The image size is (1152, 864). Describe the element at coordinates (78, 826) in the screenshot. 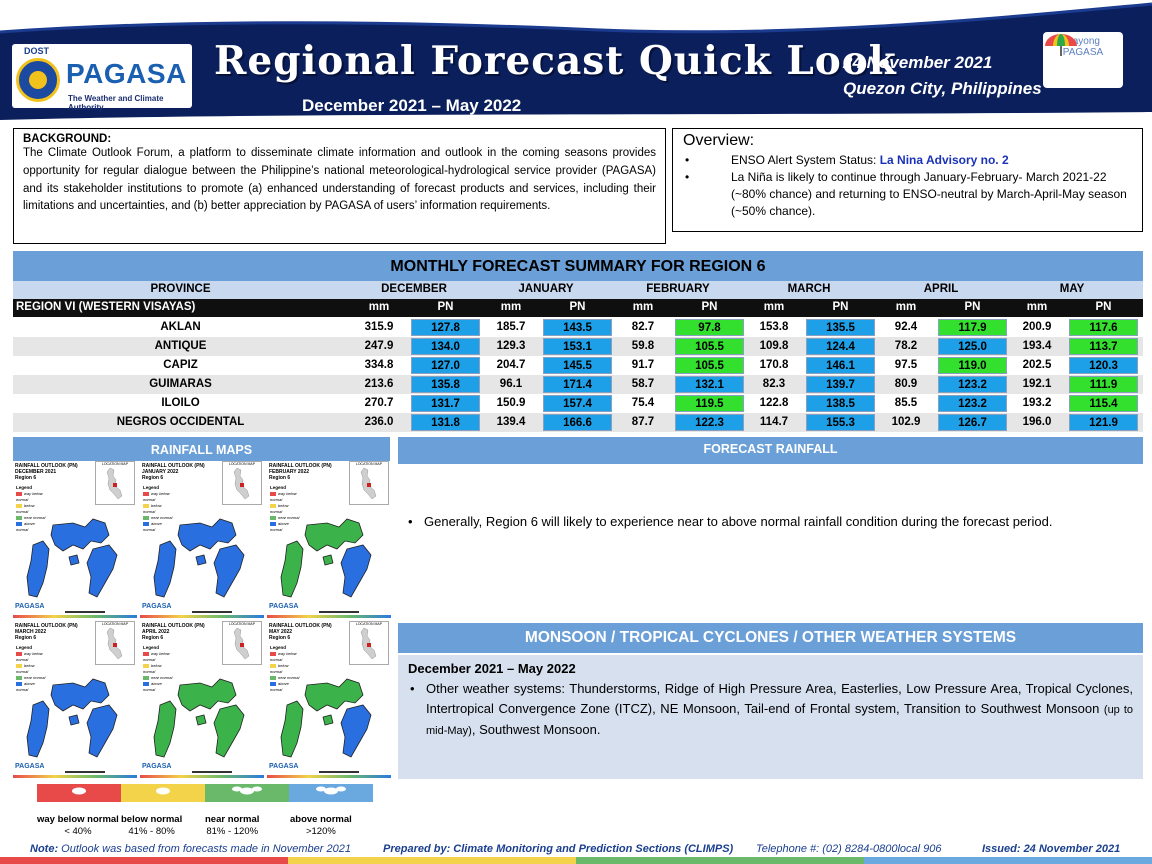

I see `legend-label: way below normal < 40%` at that location.